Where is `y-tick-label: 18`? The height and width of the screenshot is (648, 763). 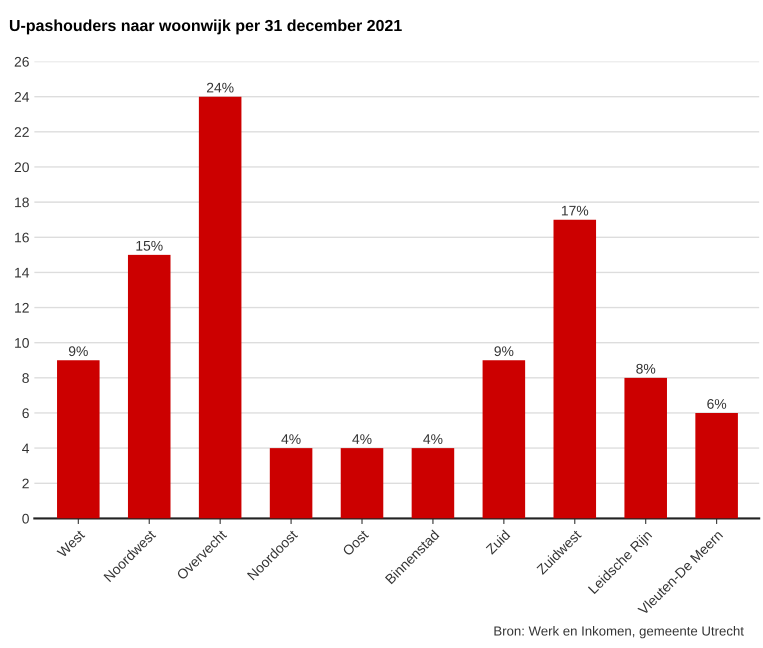 y-tick-label: 18 is located at coordinates (22, 202).